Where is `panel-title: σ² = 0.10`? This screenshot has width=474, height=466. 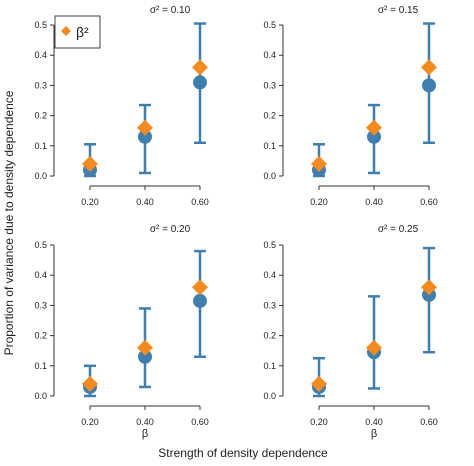 panel-title: σ² = 0.10 is located at coordinates (170, 10).